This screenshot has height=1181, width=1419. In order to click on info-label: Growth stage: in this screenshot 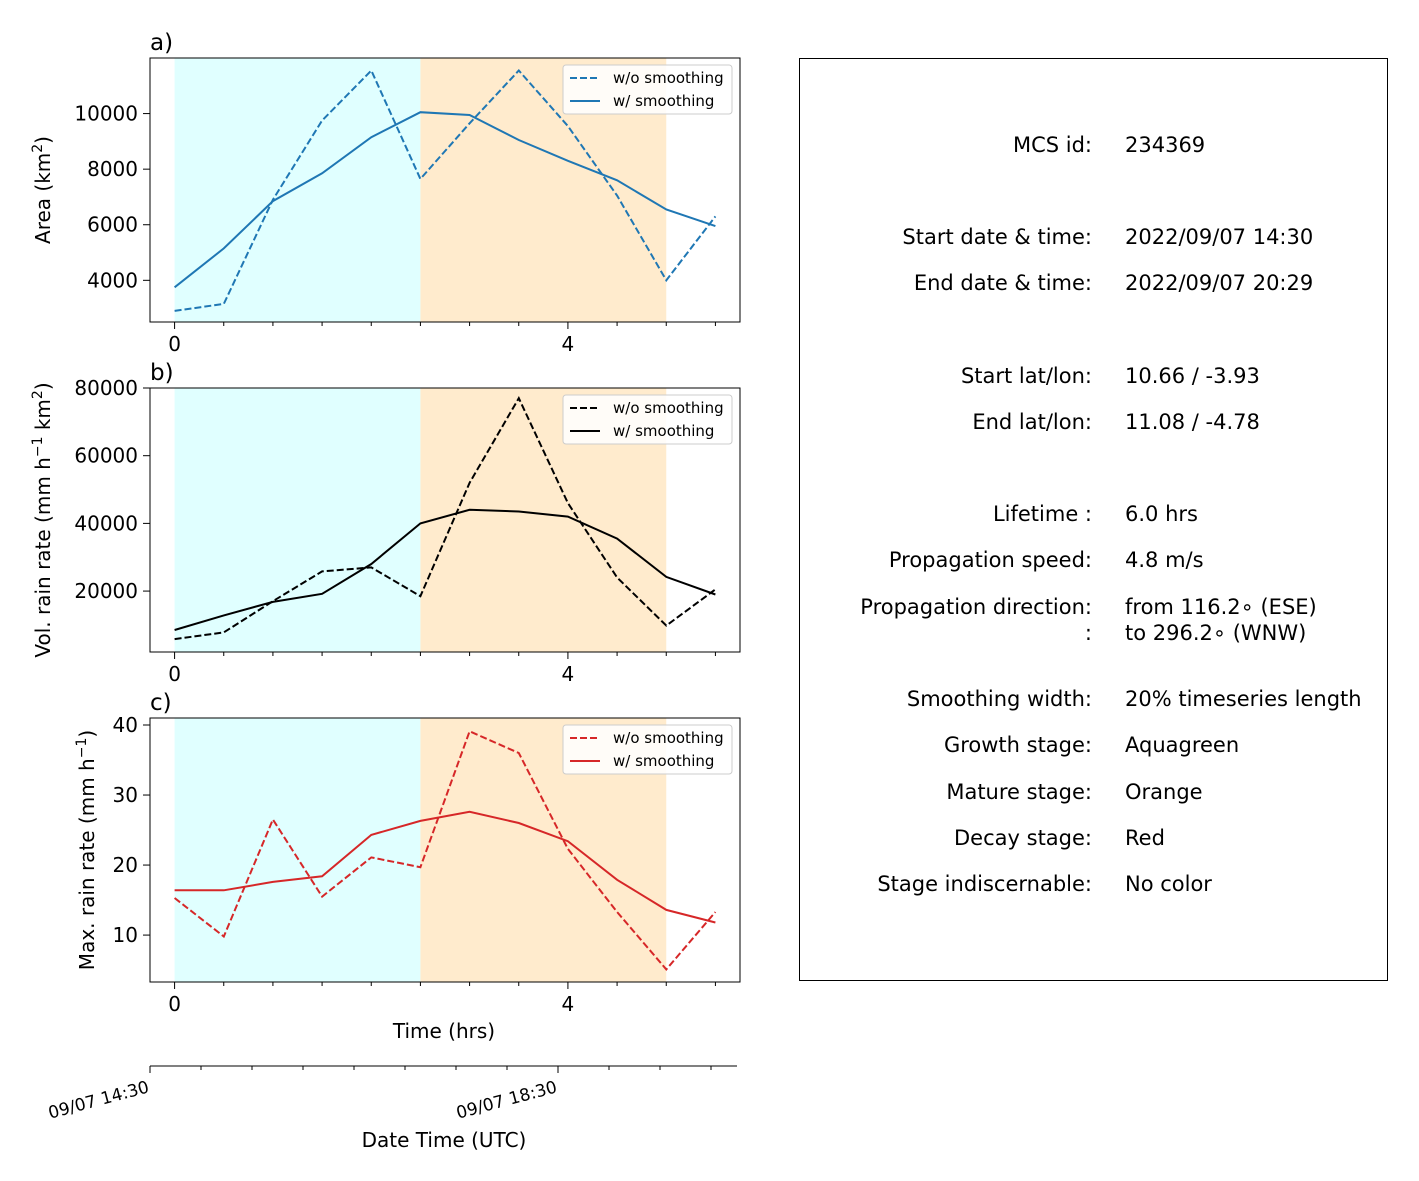, I will do `click(1017, 745)`.